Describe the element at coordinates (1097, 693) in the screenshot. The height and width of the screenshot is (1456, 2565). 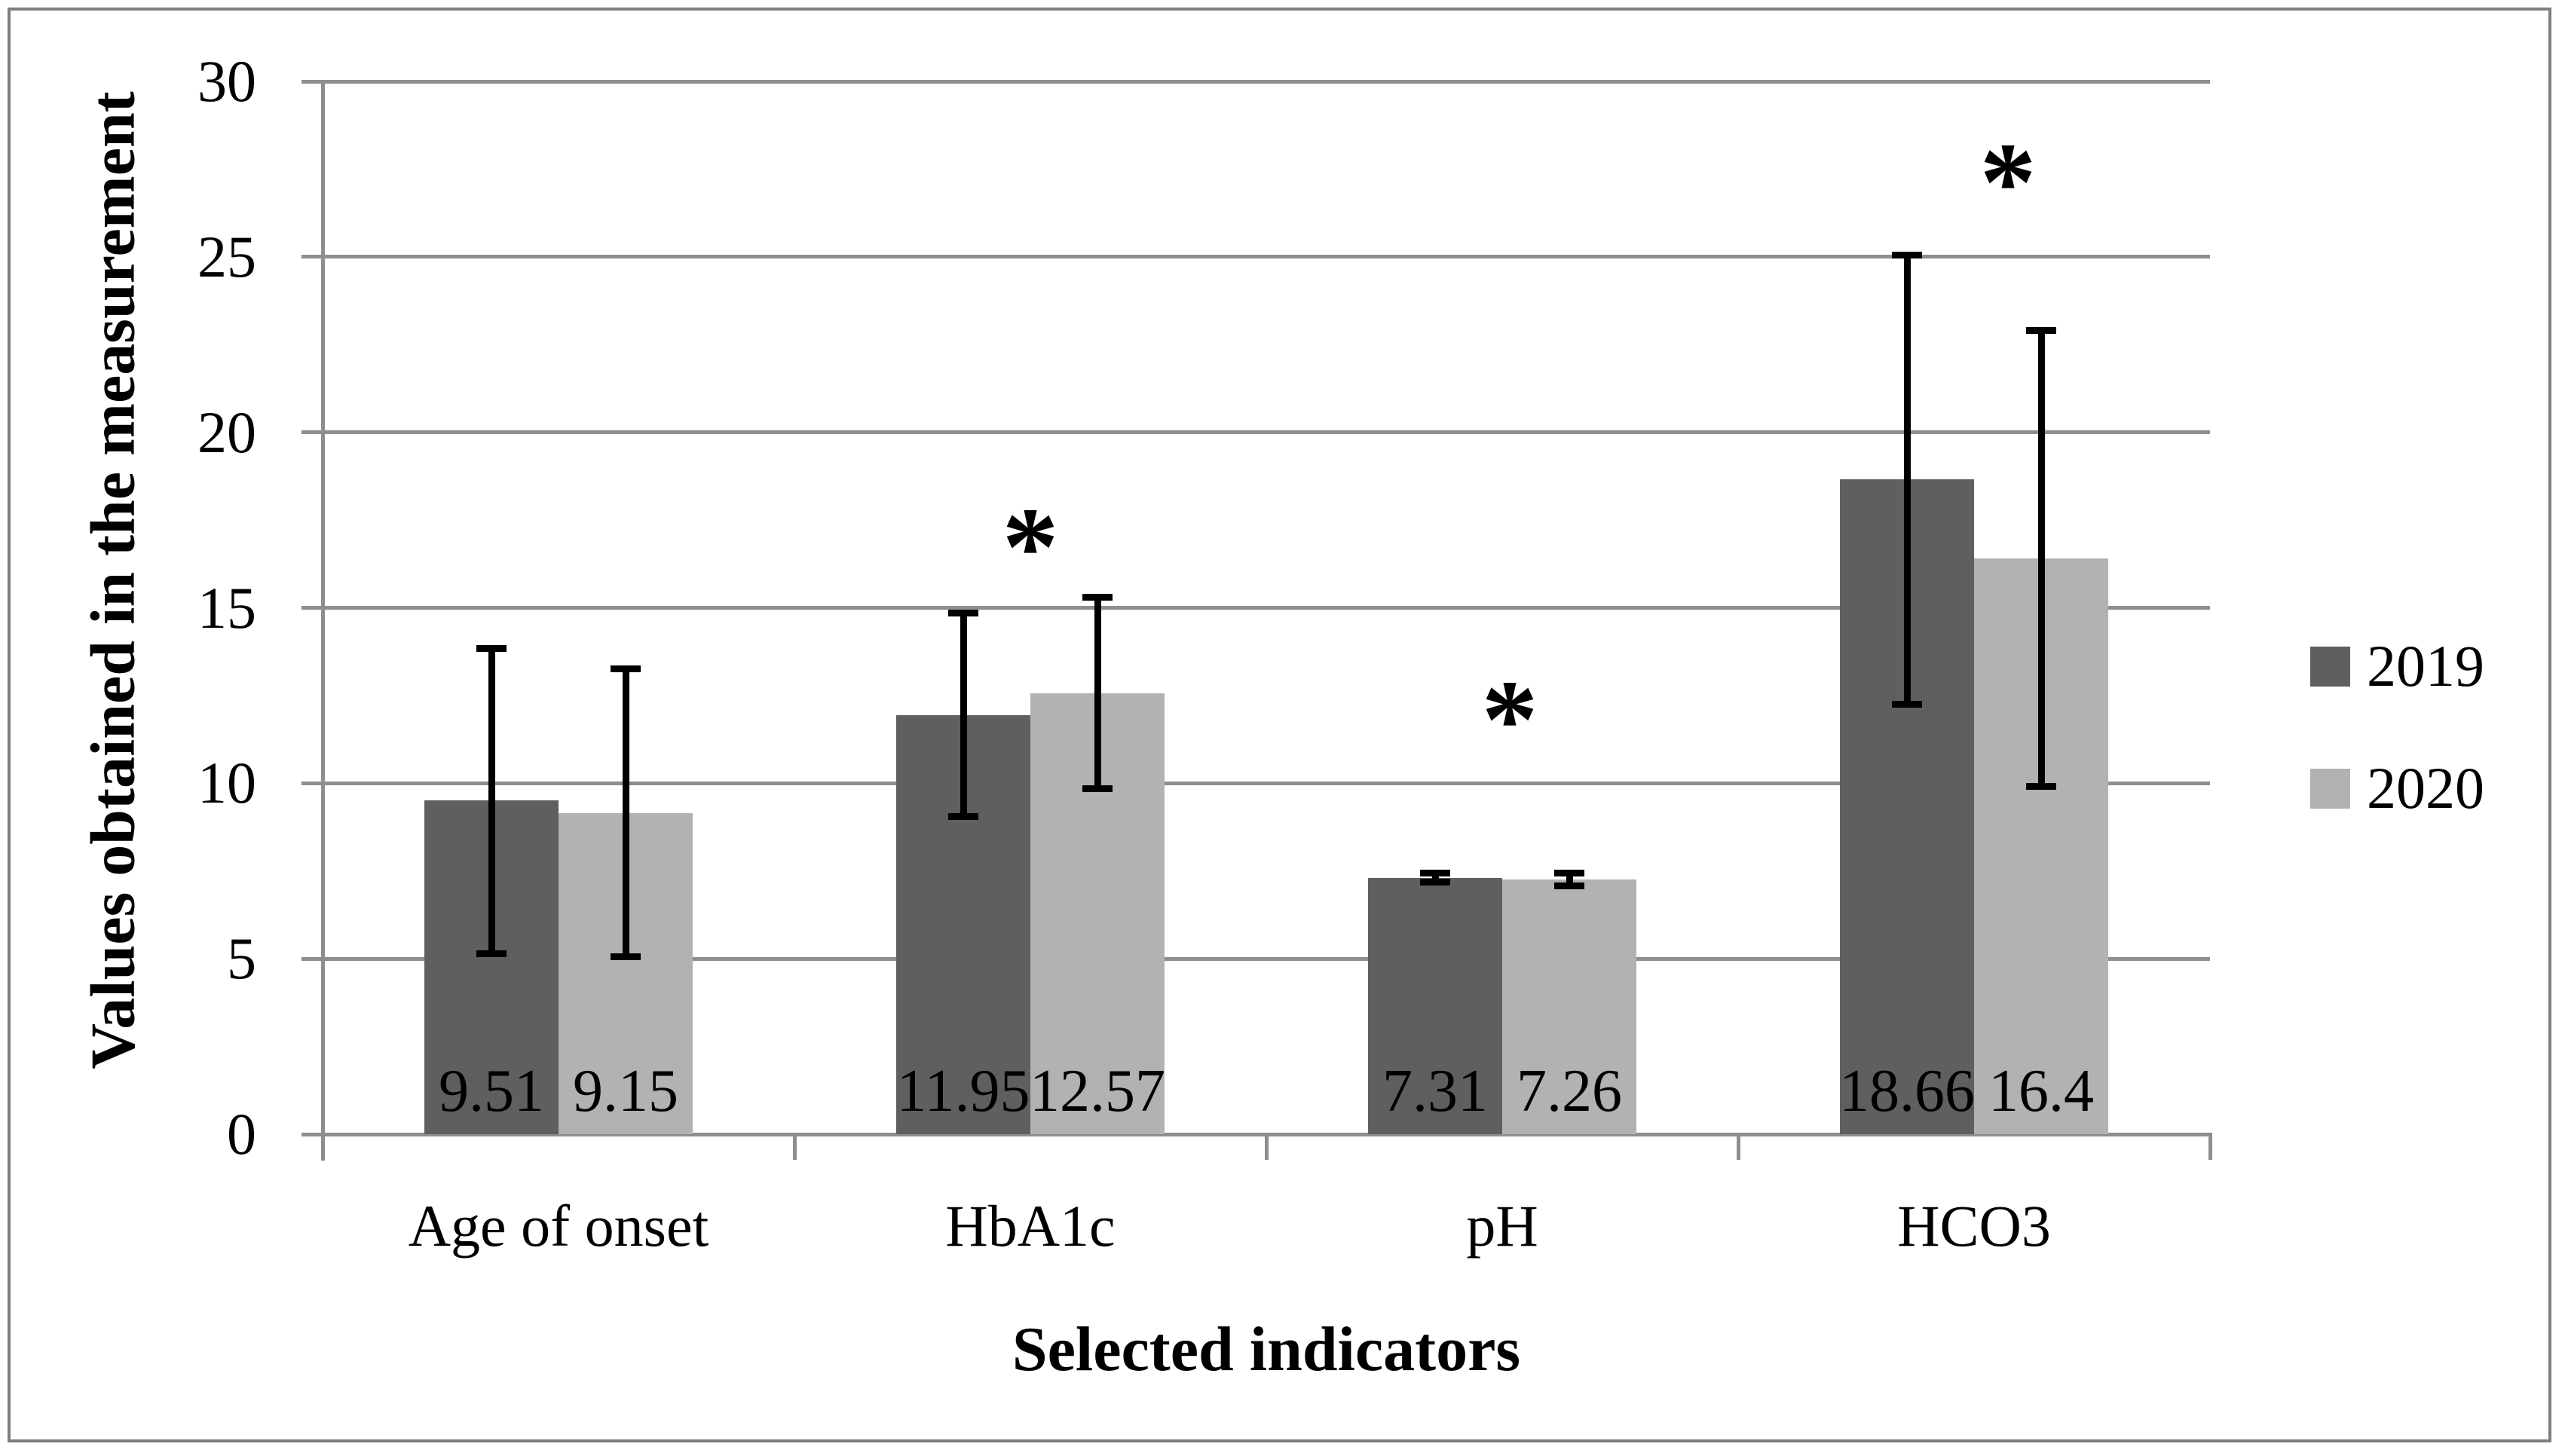
I see `error-bar-line-2020-HbA1c` at that location.